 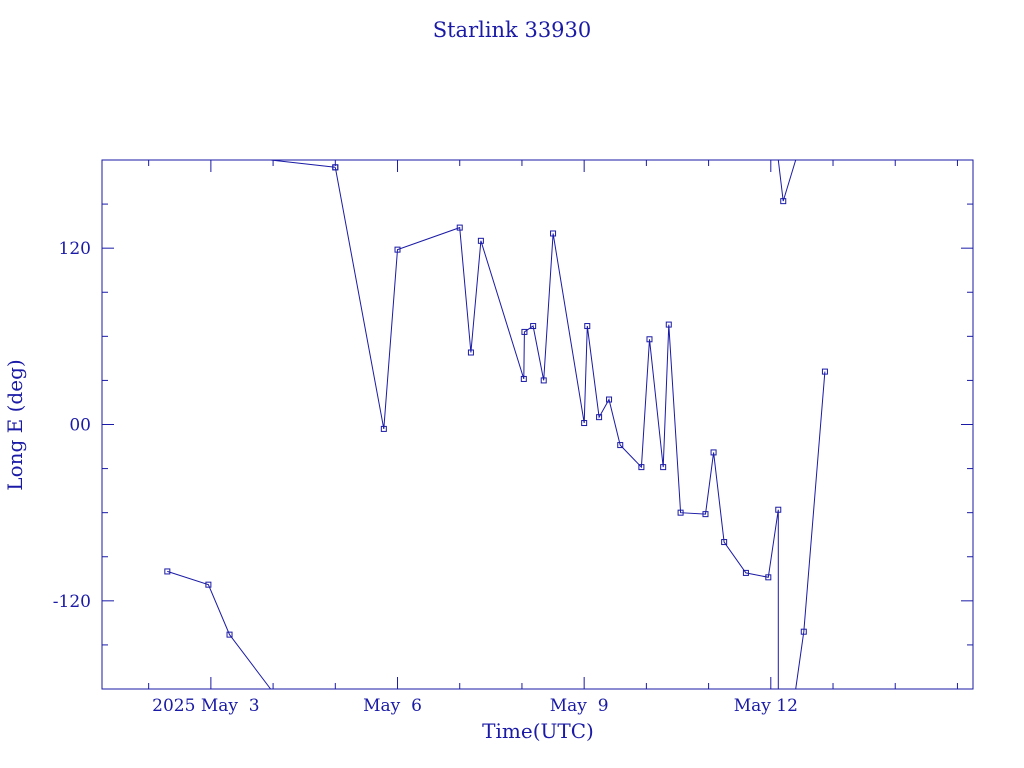 I want to click on x-tick-label: May 9, so click(x=579, y=706).